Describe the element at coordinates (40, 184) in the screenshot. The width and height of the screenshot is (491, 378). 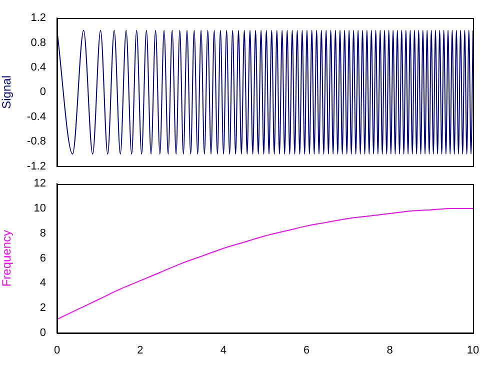
I see `y-tick-label: 12` at that location.